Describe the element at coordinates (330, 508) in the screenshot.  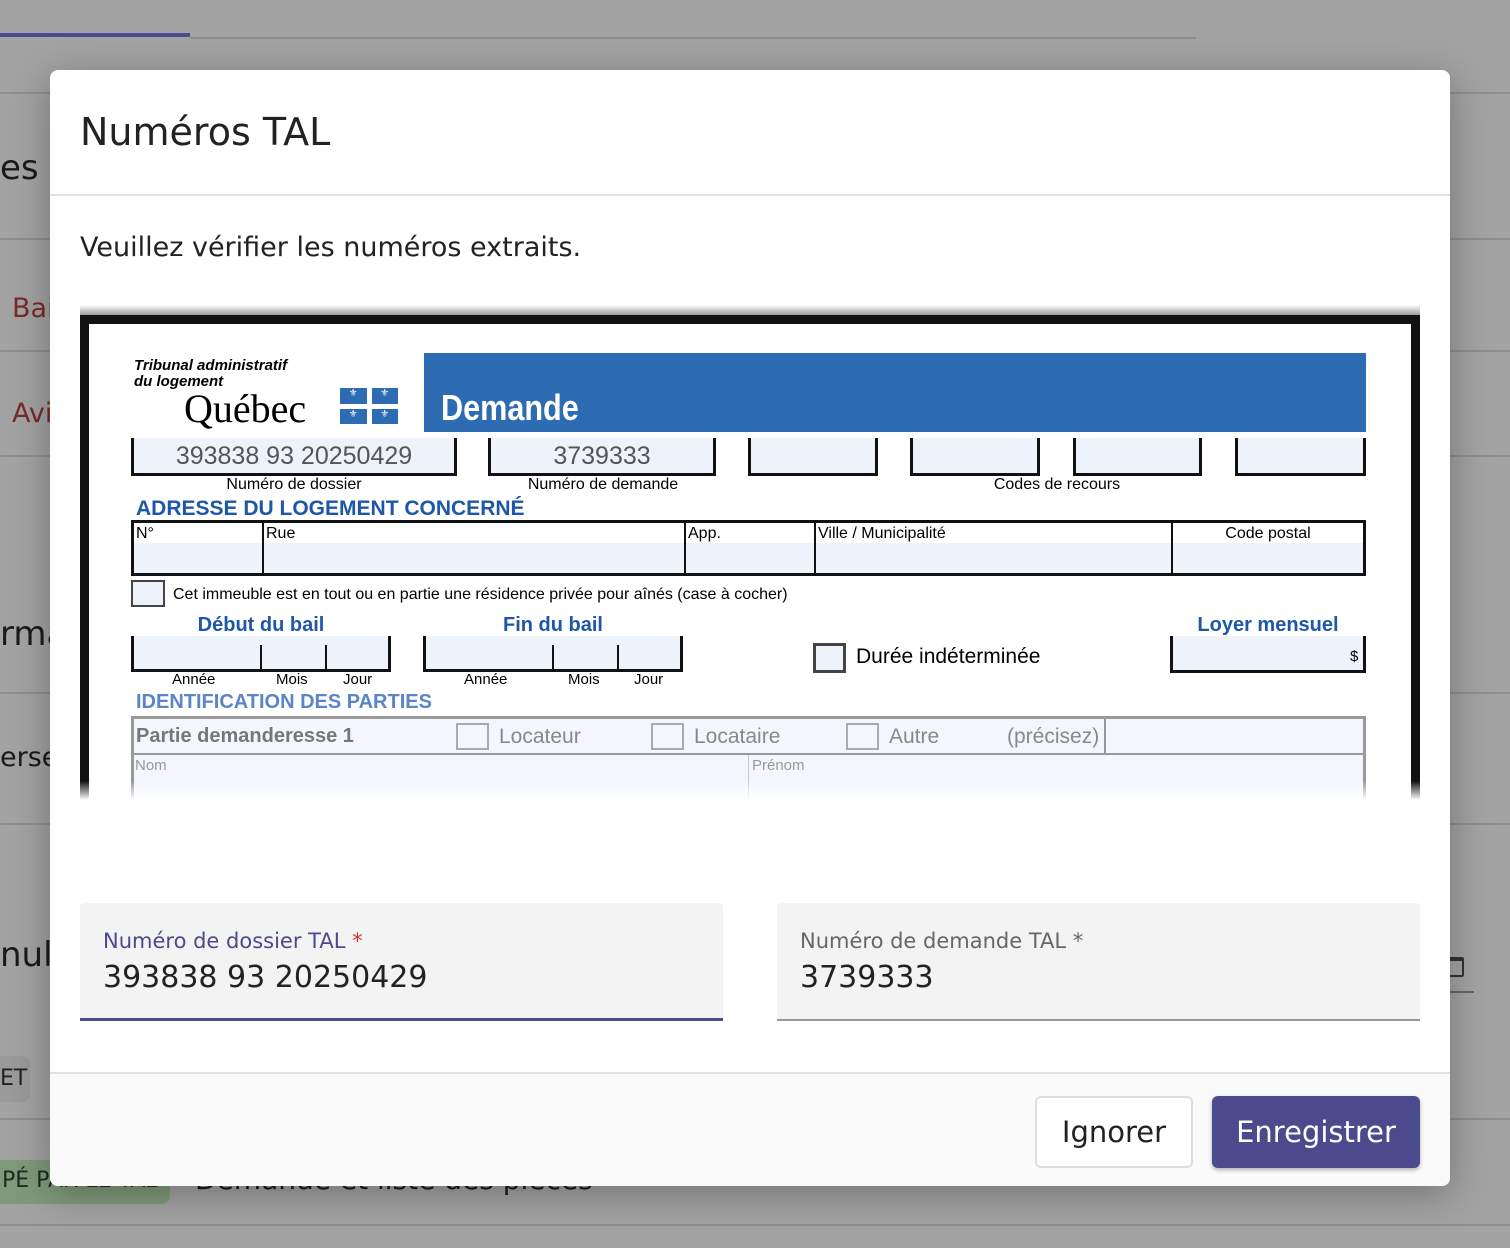
I see `address-heading: ADRESSE DU LOGEMENT CONCERNÉ` at that location.